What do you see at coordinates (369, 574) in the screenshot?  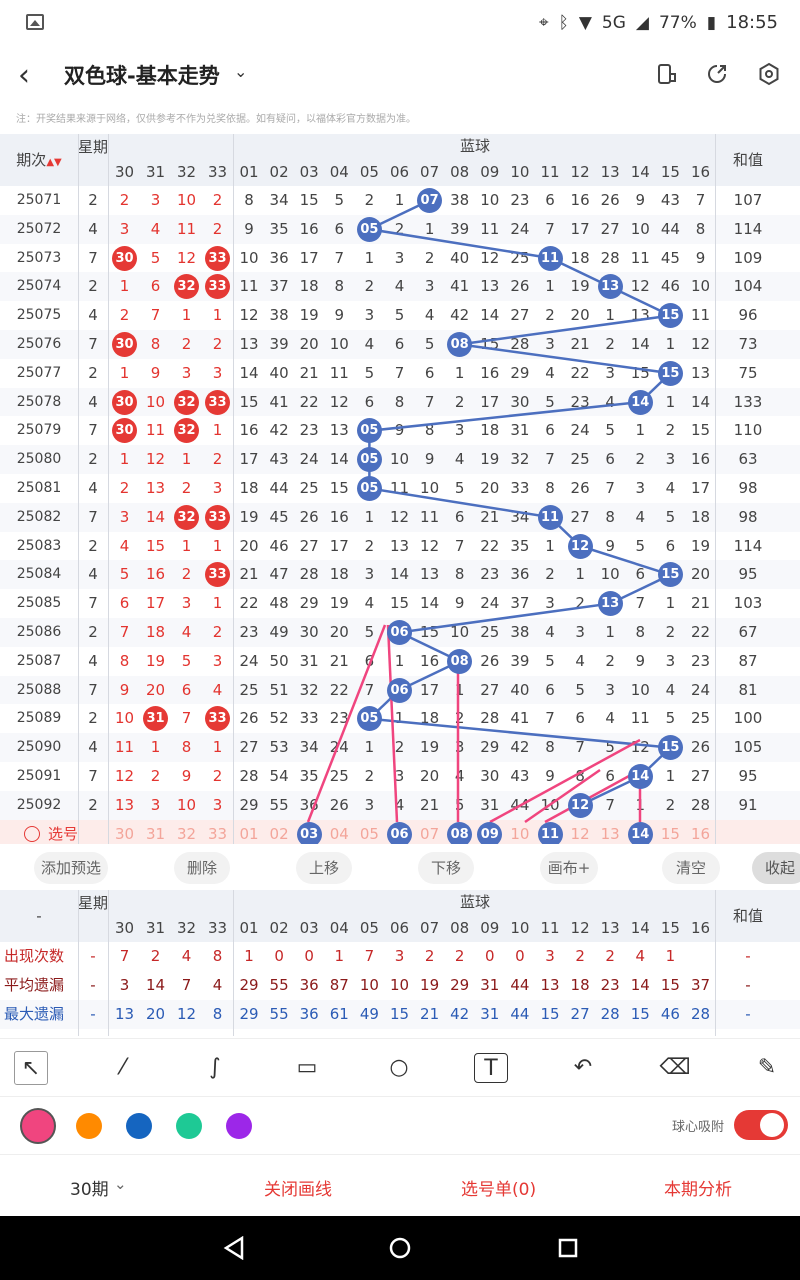 I see `blue-cell: 3` at bounding box center [369, 574].